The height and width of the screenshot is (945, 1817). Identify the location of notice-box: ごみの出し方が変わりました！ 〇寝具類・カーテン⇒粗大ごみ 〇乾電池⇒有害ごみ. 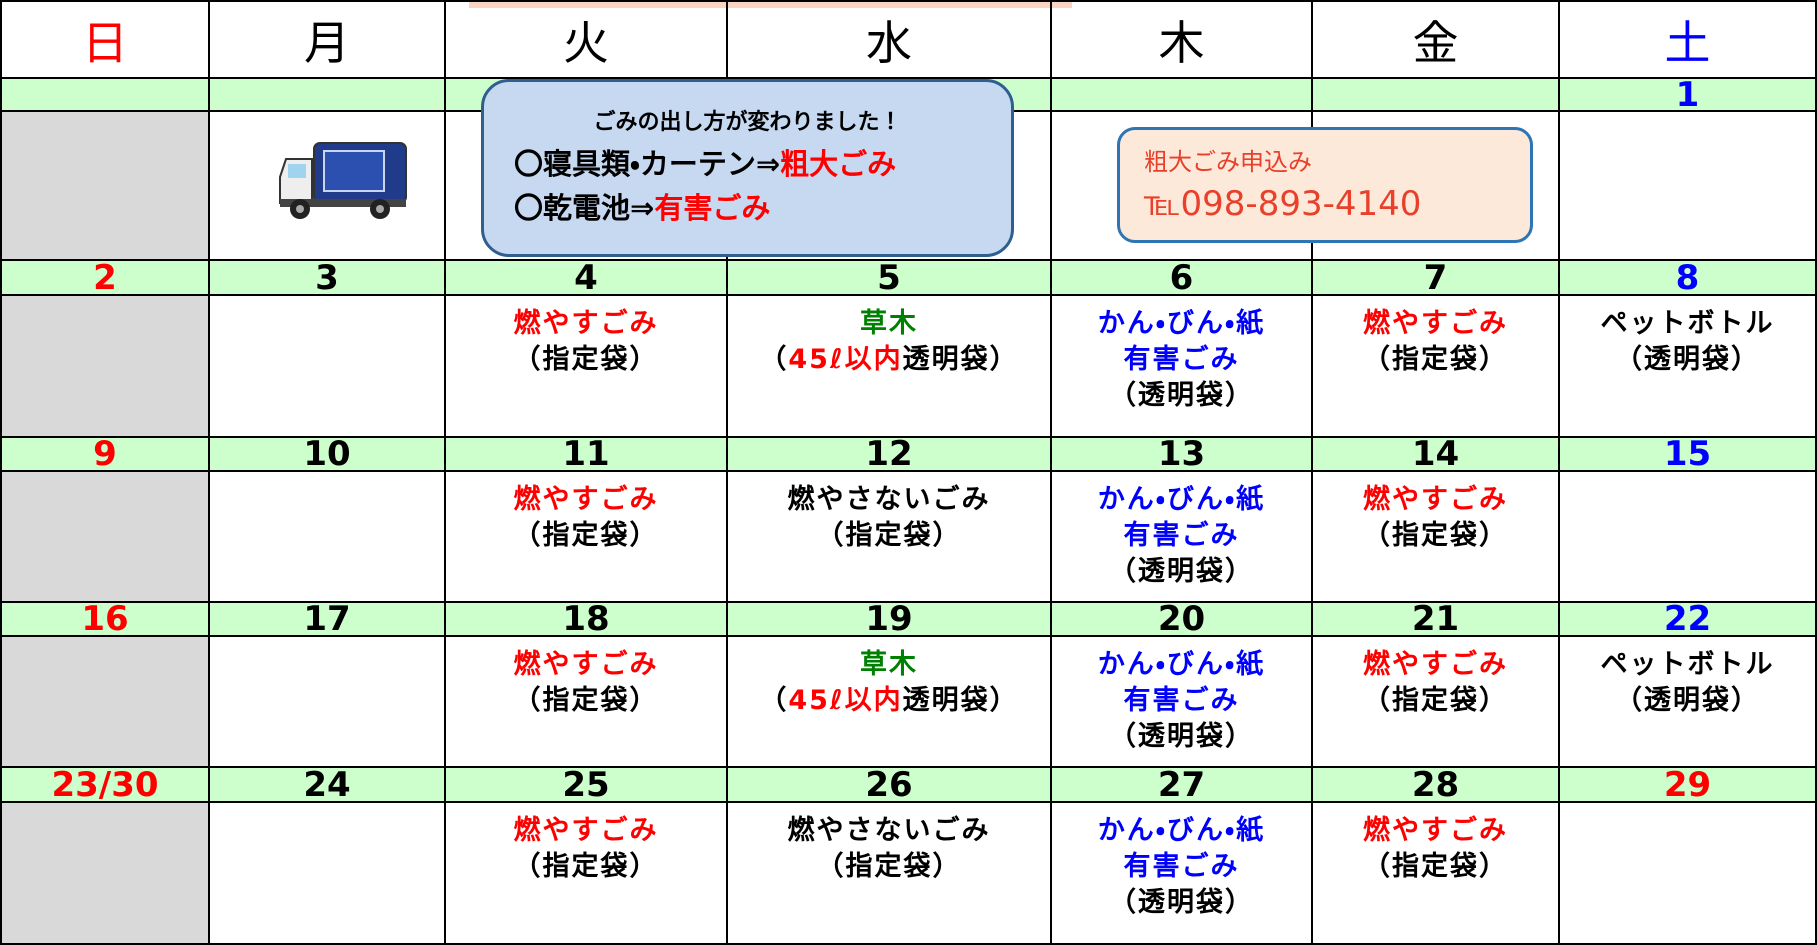
(747, 168).